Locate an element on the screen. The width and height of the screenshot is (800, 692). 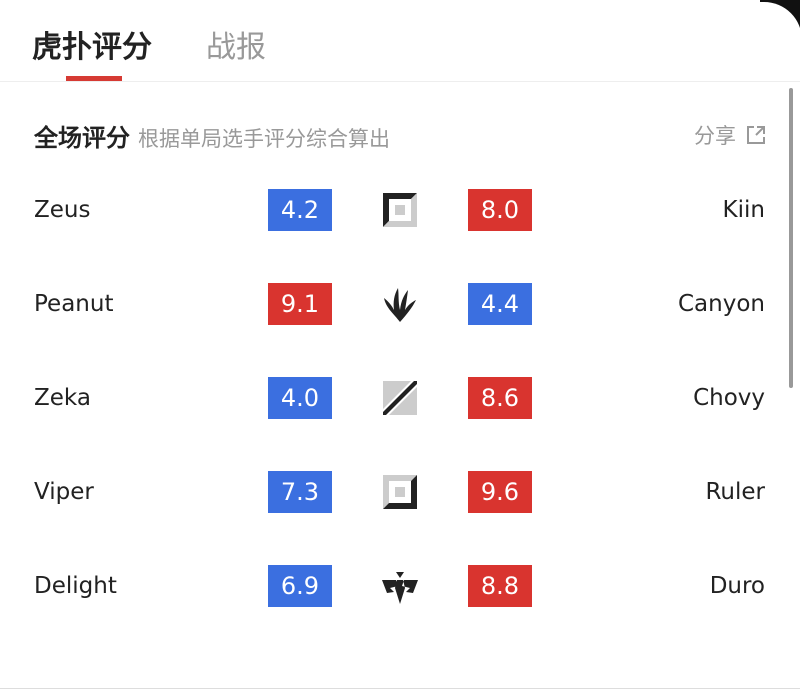
mid-lane-icon is located at coordinates (400, 398).